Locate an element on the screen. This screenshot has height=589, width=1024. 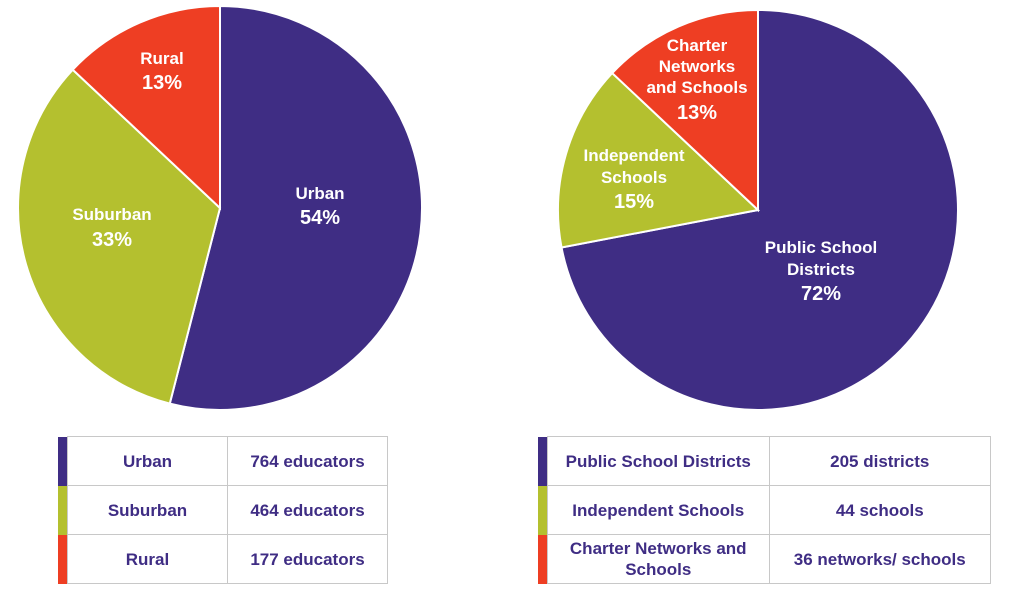
row-count: 464 educators is located at coordinates (307, 510).